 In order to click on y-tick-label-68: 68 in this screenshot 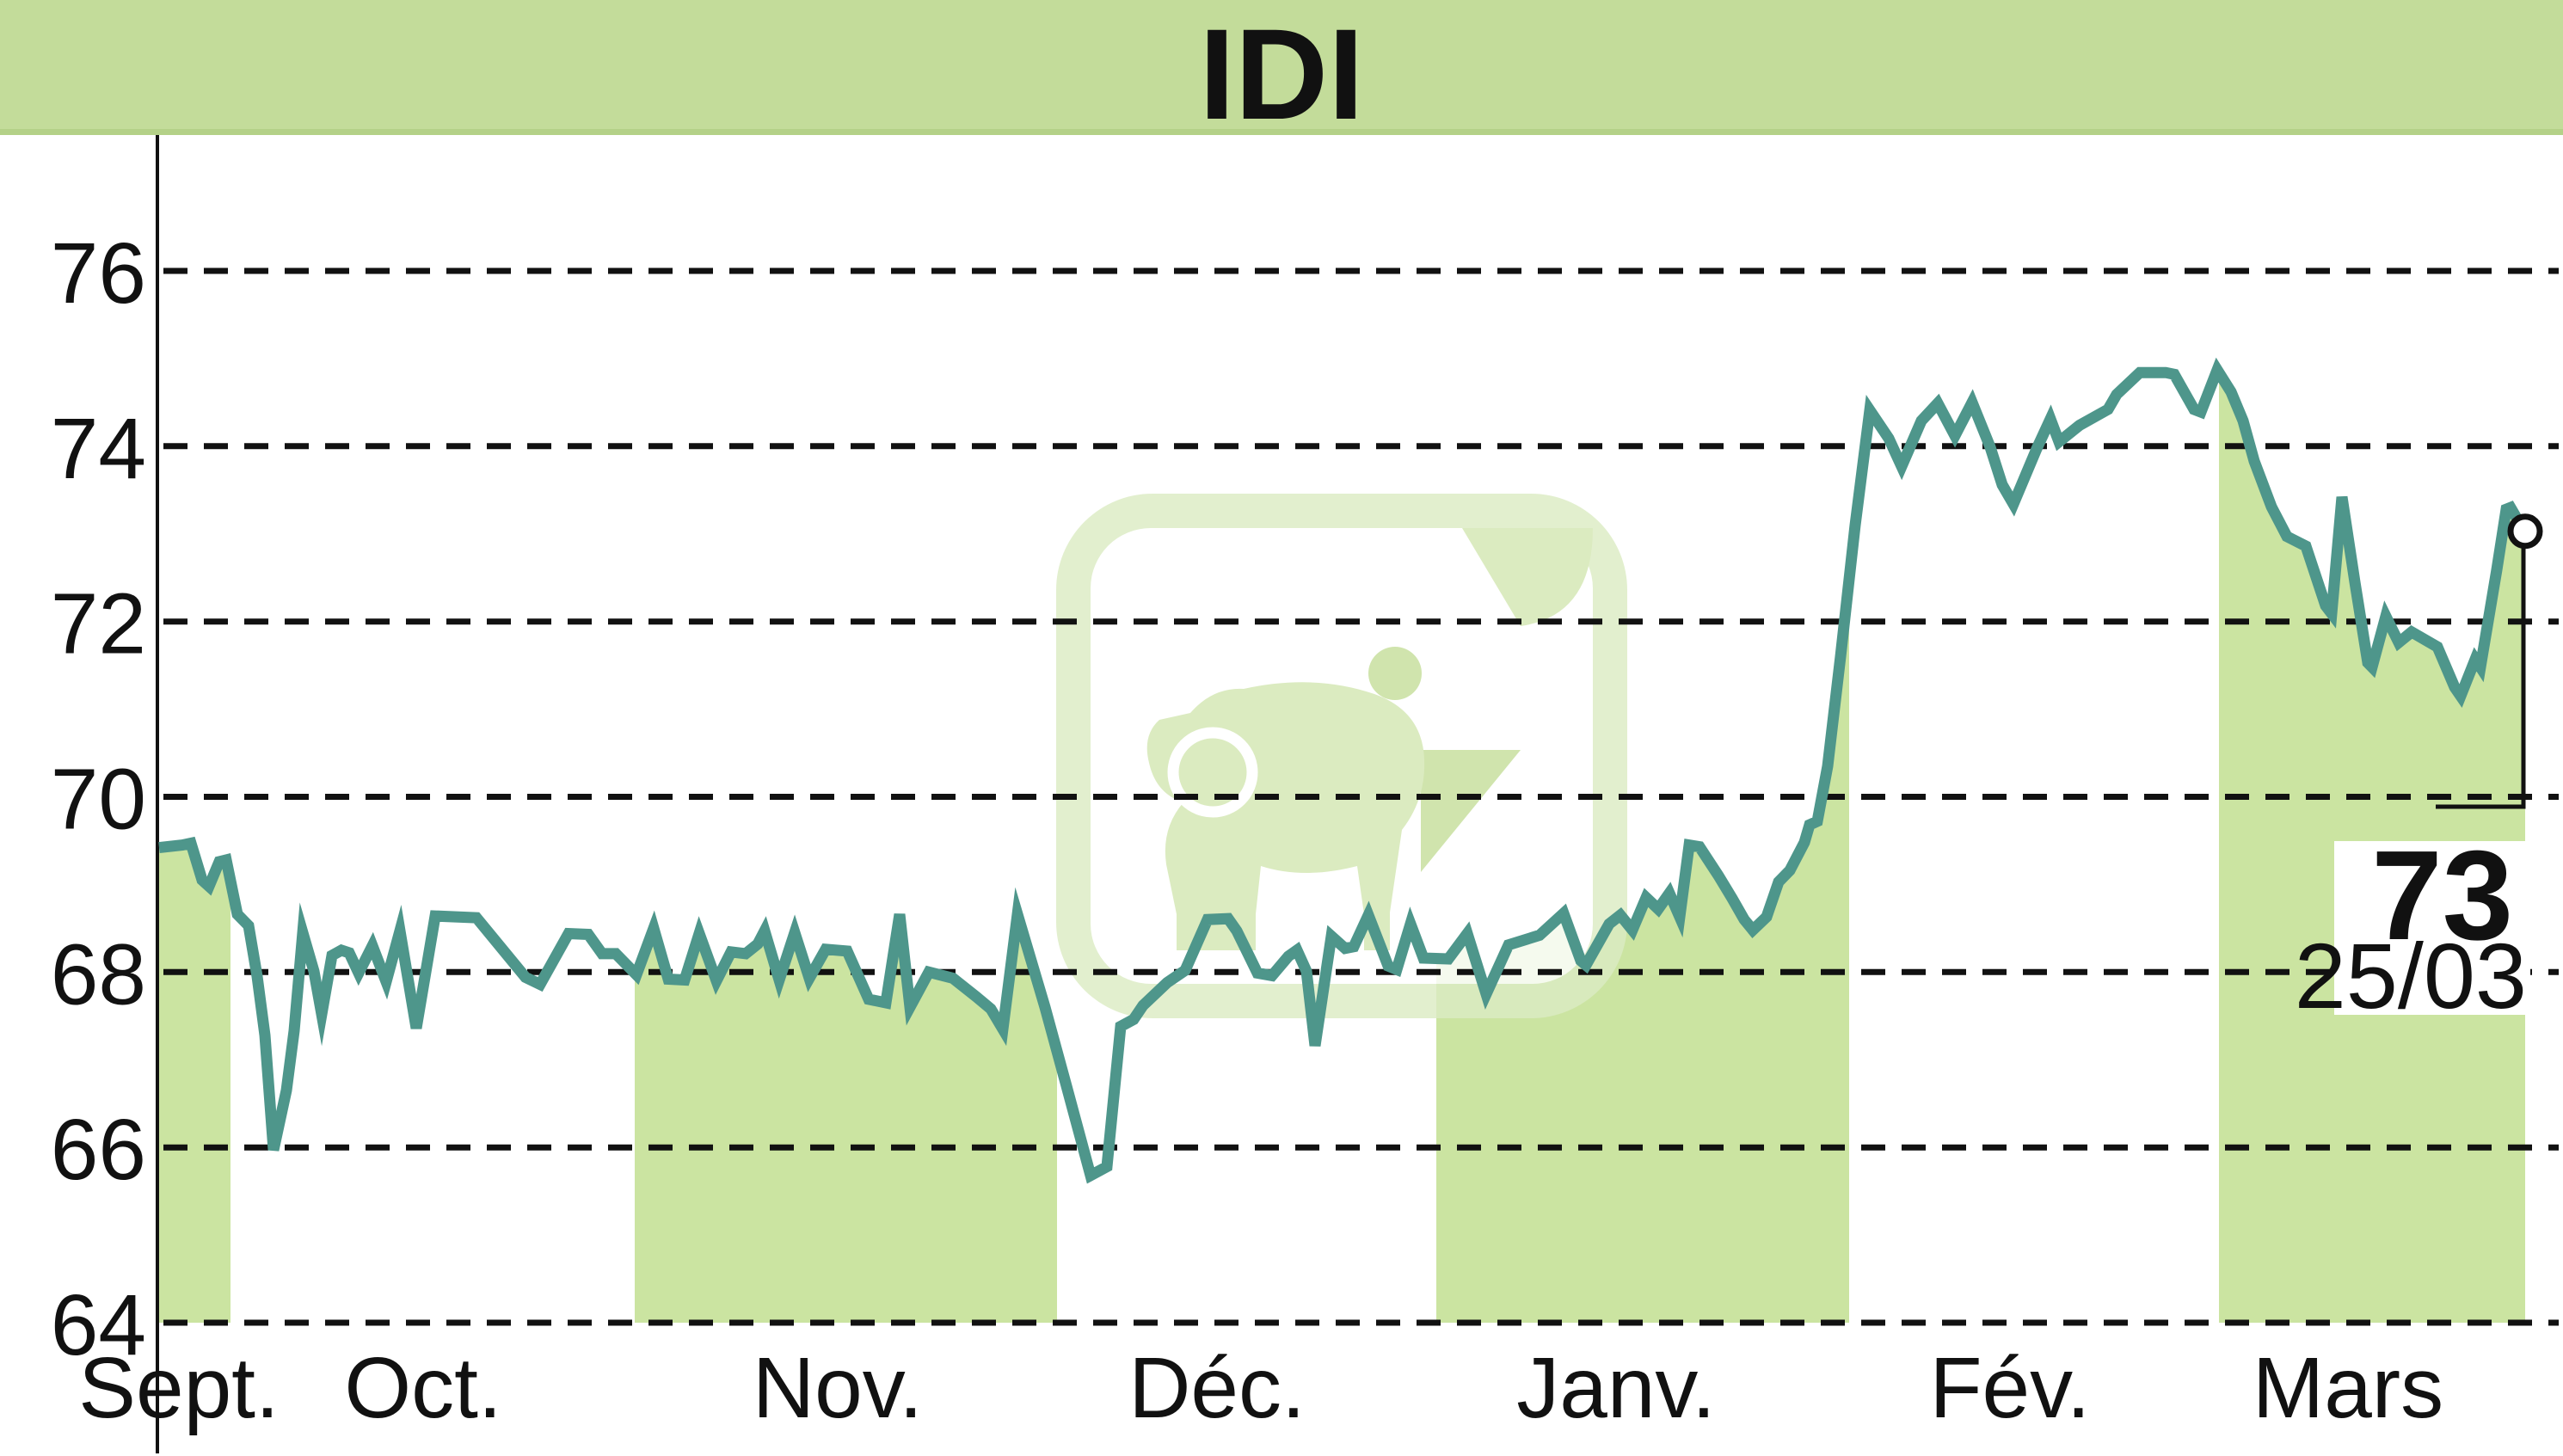, I will do `click(98, 974)`.